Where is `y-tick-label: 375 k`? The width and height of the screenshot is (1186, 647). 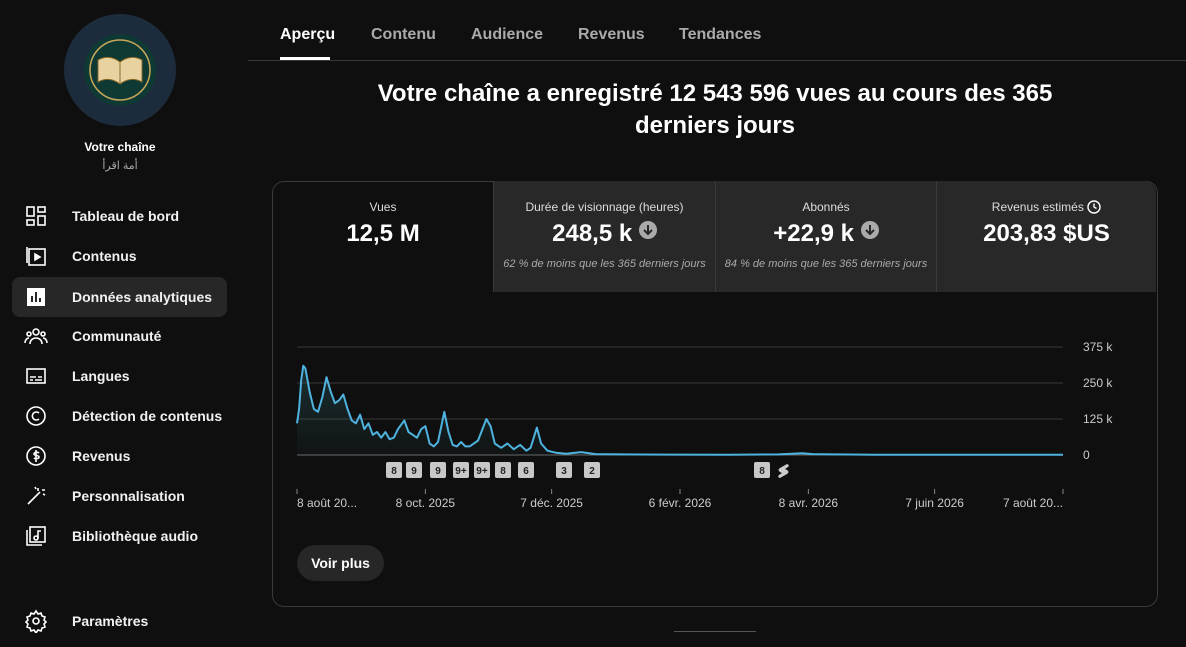 y-tick-label: 375 k is located at coordinates (1098, 347).